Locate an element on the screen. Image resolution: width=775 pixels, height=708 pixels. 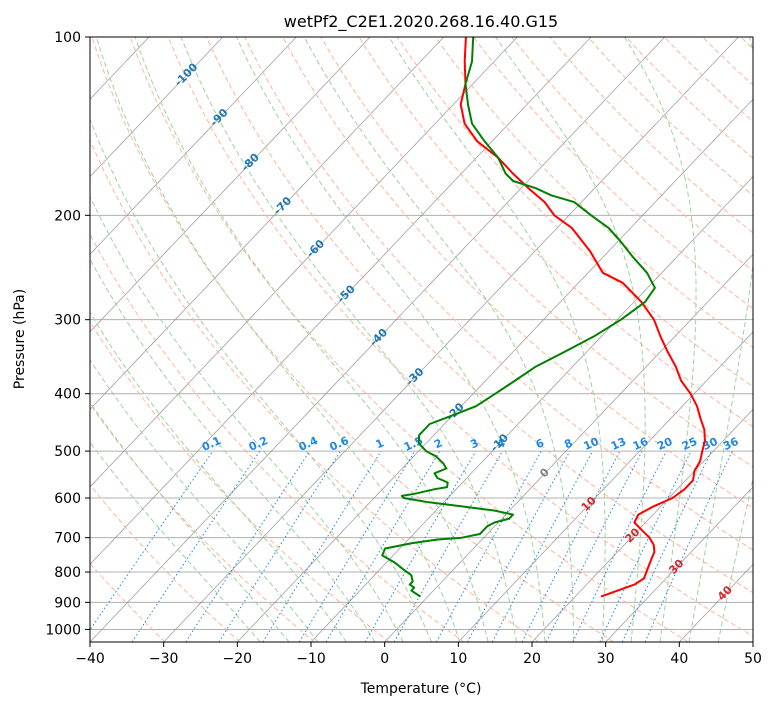
x-tick-label: −30 is located at coordinates (164, 659).